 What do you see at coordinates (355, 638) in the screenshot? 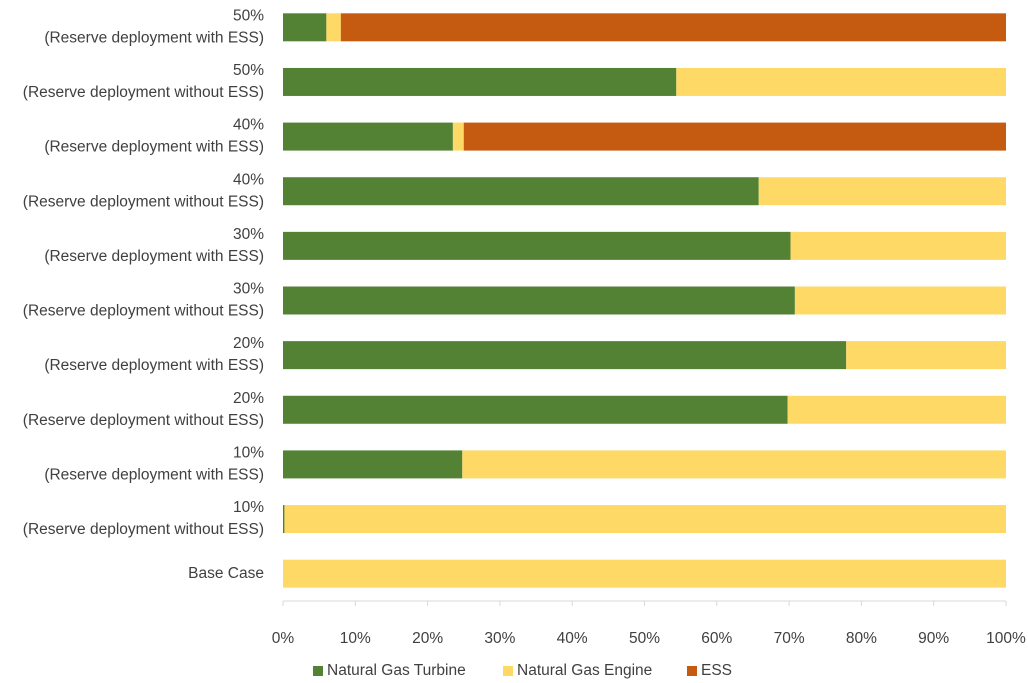
I see `x-tick-label: 10%` at bounding box center [355, 638].